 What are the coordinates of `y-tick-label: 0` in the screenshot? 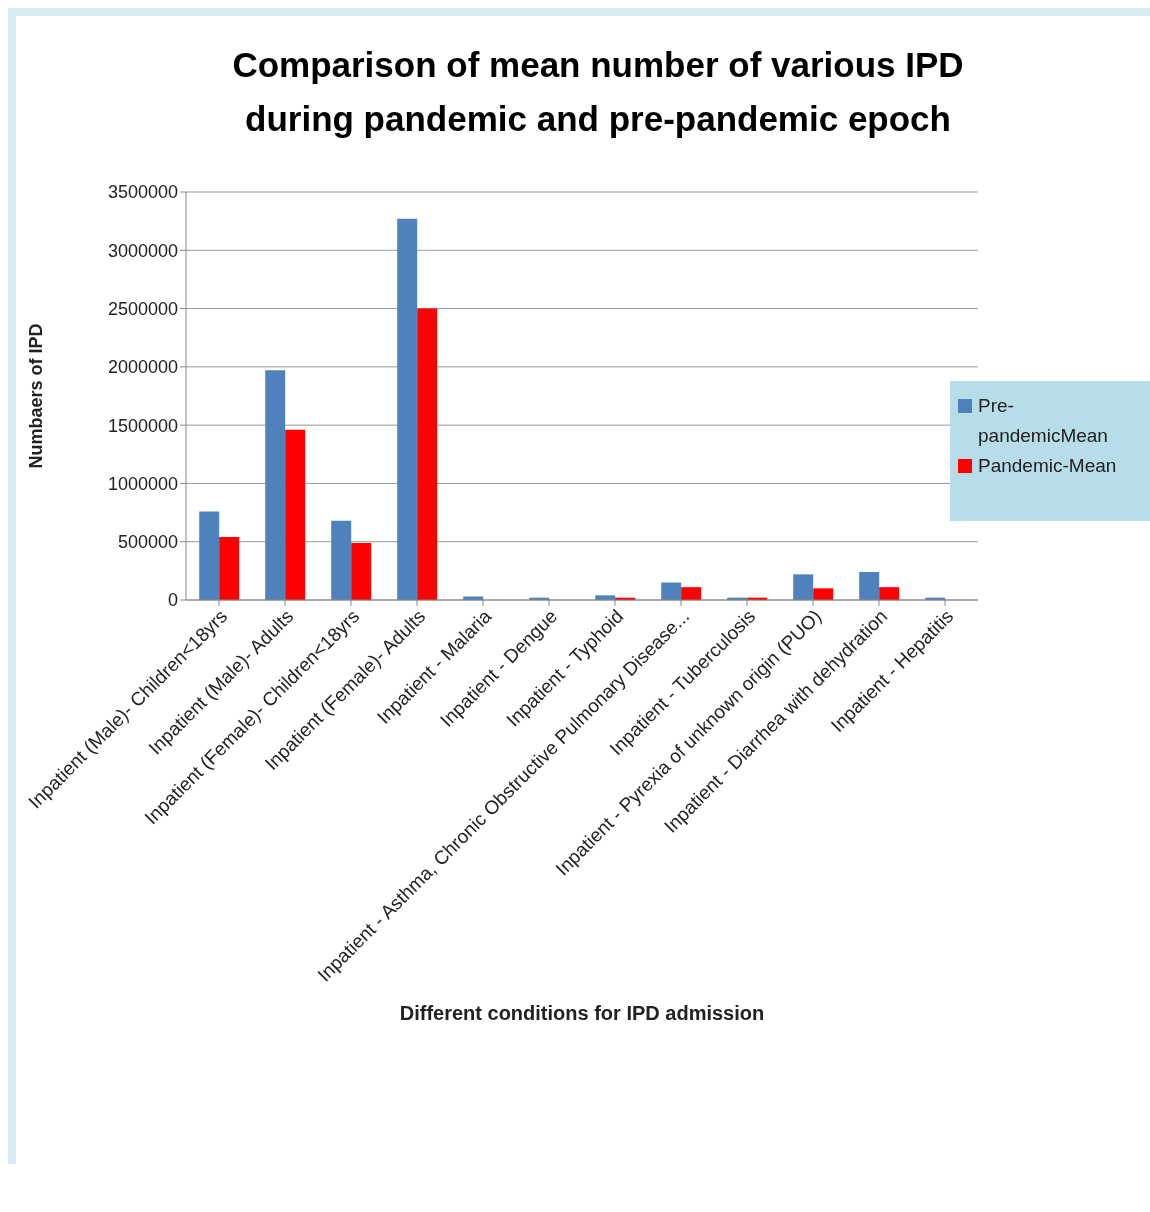 It's located at (172, 600).